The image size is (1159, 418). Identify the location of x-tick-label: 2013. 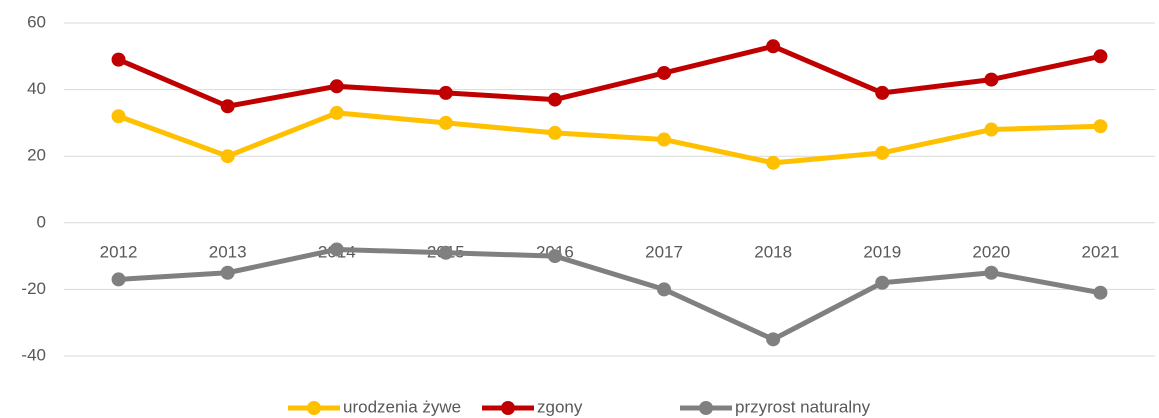
(228, 251).